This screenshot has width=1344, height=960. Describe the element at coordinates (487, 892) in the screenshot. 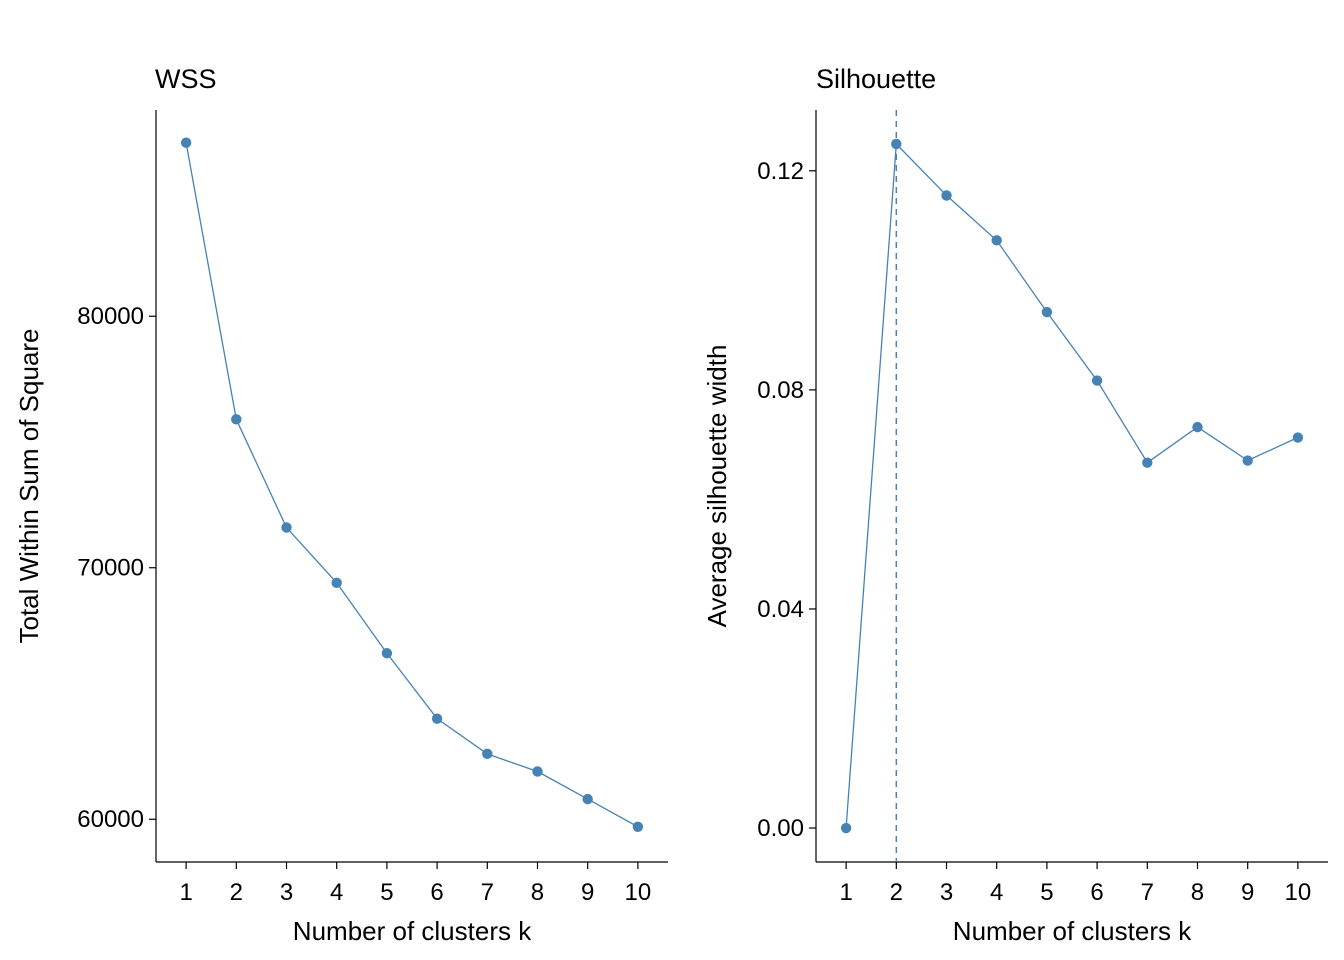

I see `wss-x-tick-label: 7` at that location.